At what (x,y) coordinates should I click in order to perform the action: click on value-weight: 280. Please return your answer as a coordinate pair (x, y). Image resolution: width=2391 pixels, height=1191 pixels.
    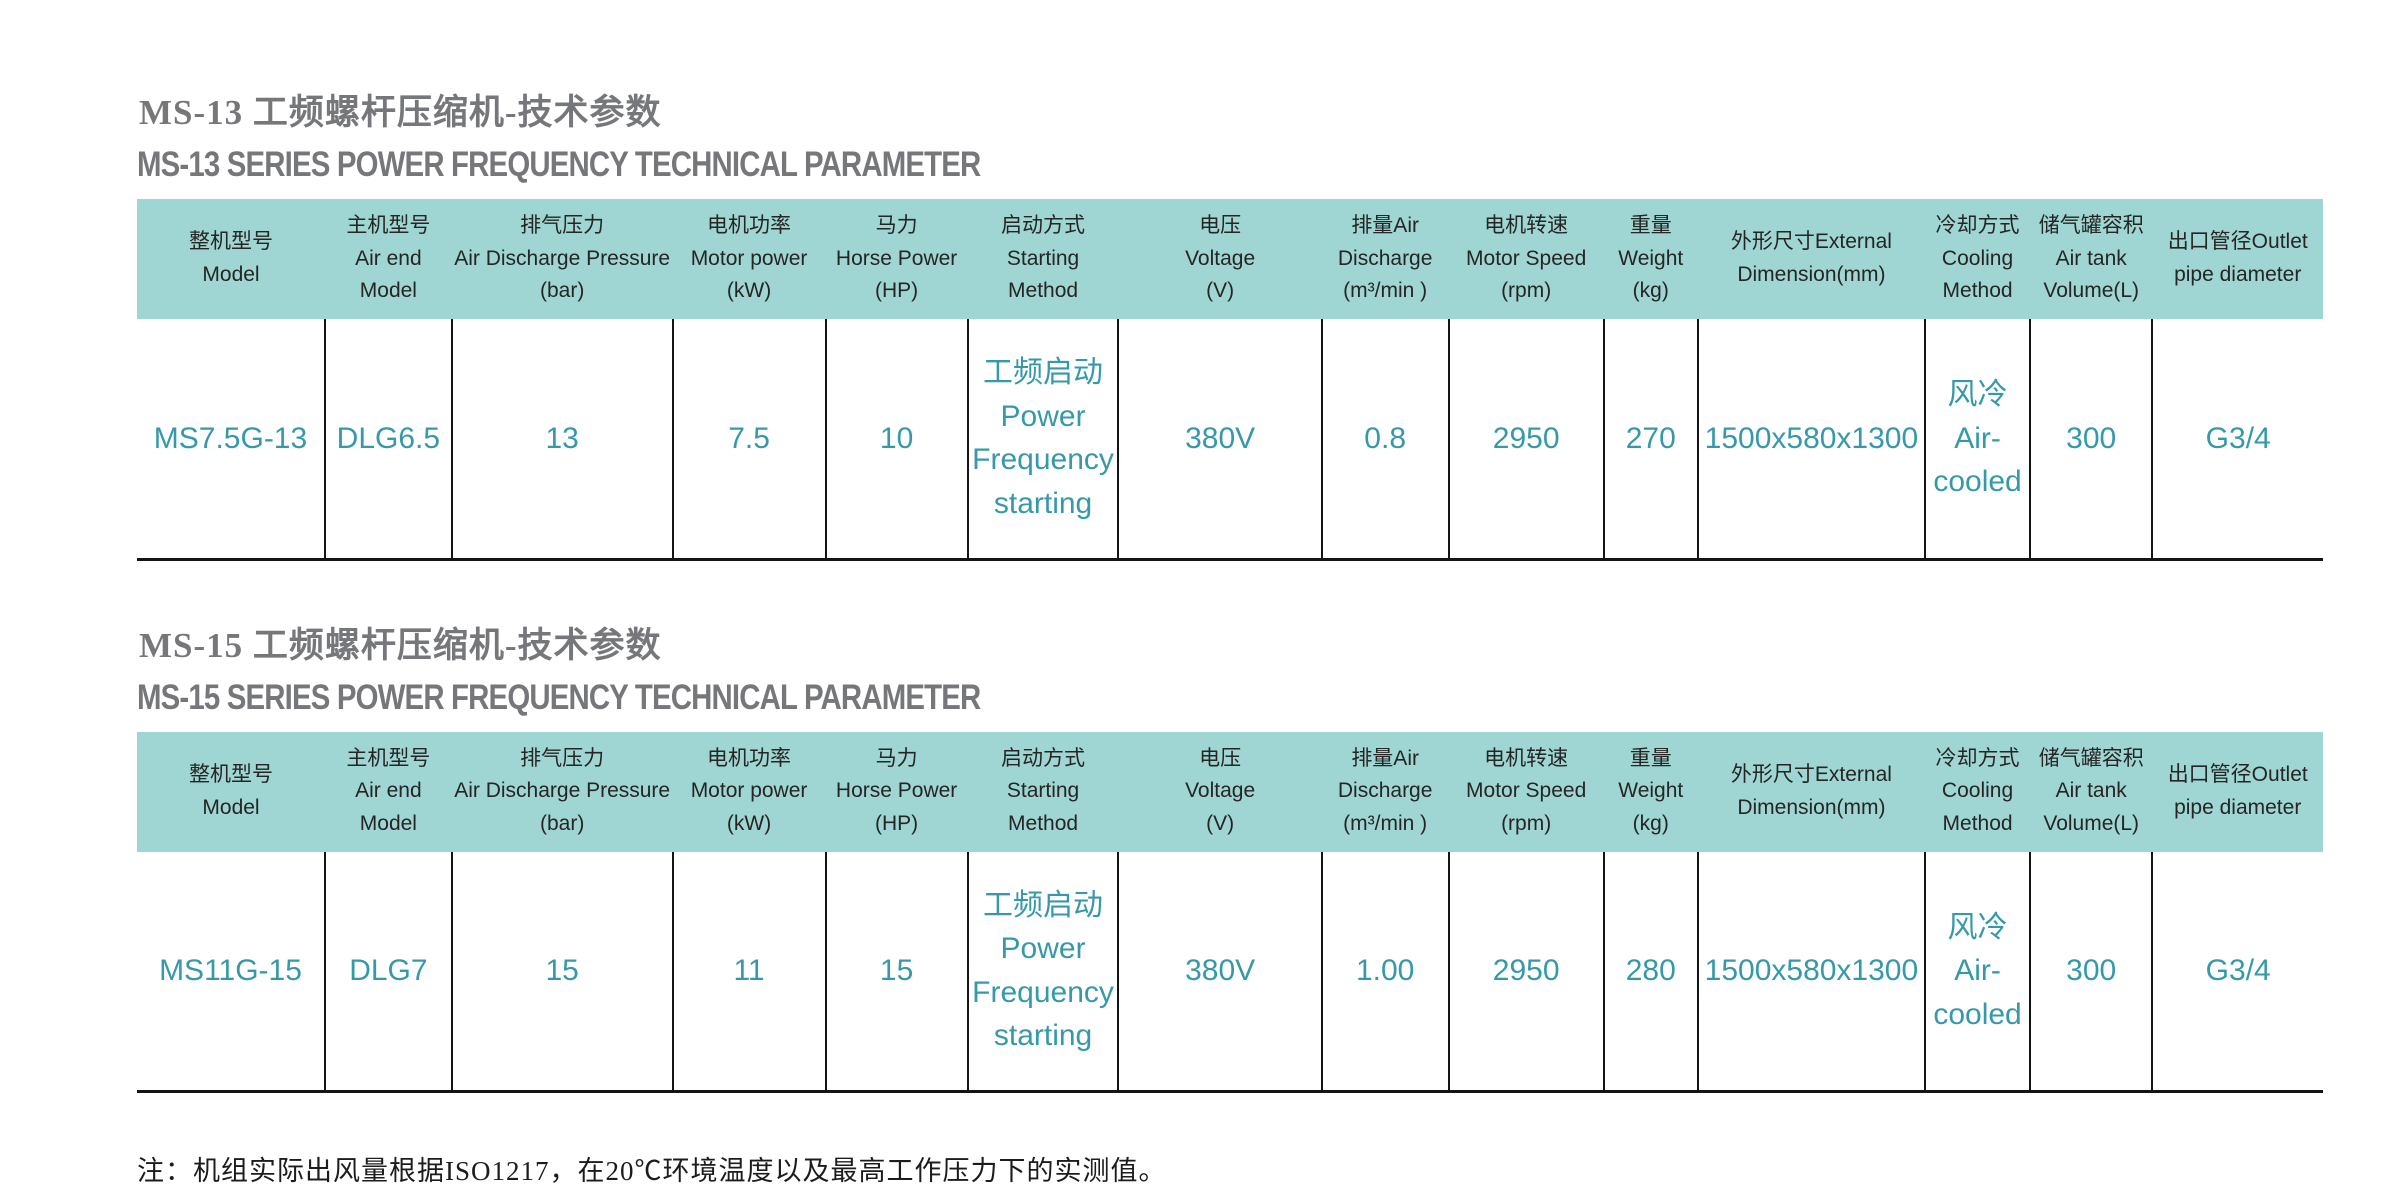
    Looking at the image, I should click on (1650, 972).